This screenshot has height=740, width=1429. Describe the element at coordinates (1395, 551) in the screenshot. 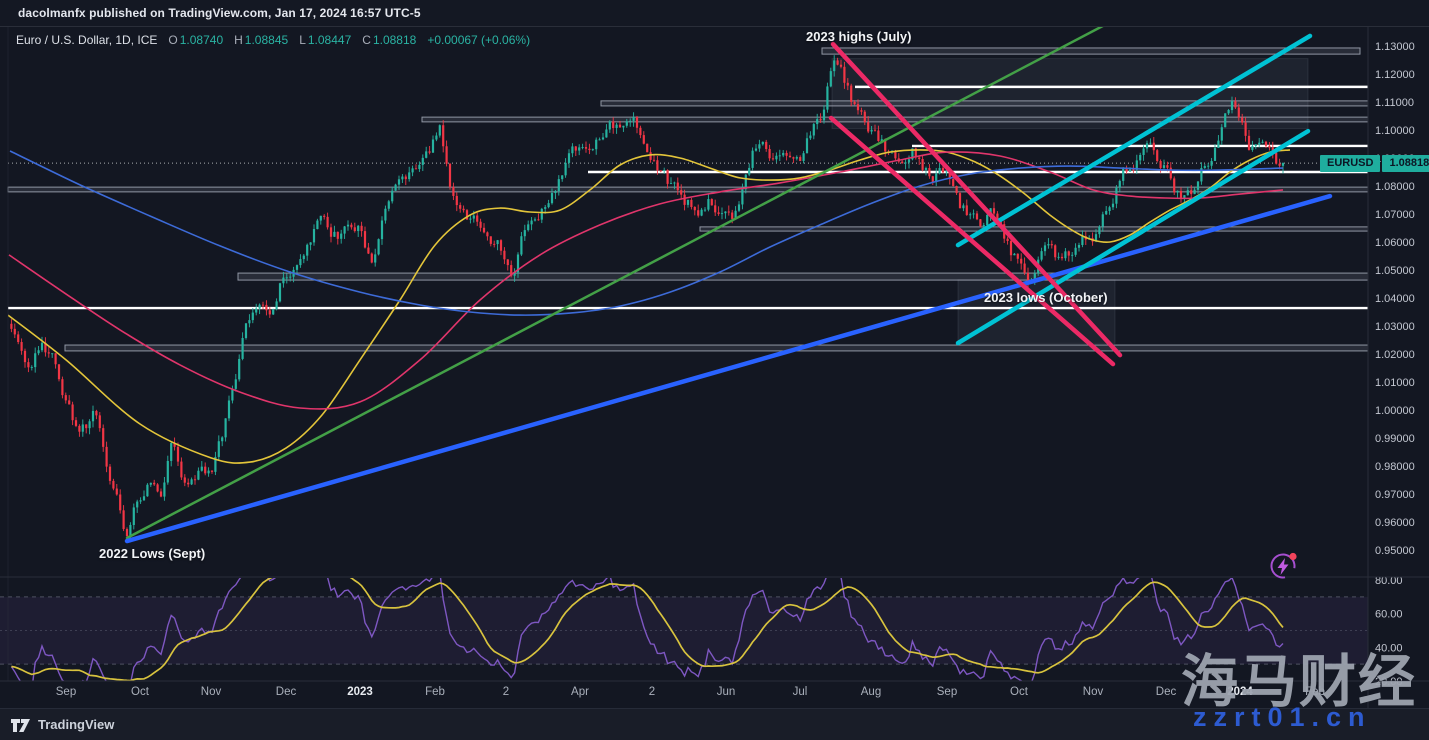

I see `price-axis-label: 0.95000` at that location.